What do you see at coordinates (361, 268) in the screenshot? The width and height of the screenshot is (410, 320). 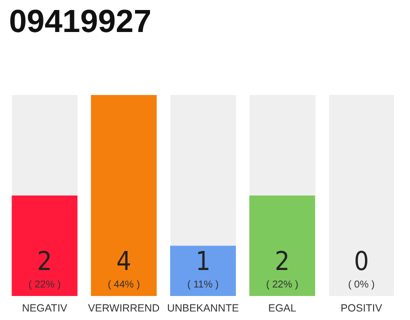 I see `data-label: 0 ( 0% )` at bounding box center [361, 268].